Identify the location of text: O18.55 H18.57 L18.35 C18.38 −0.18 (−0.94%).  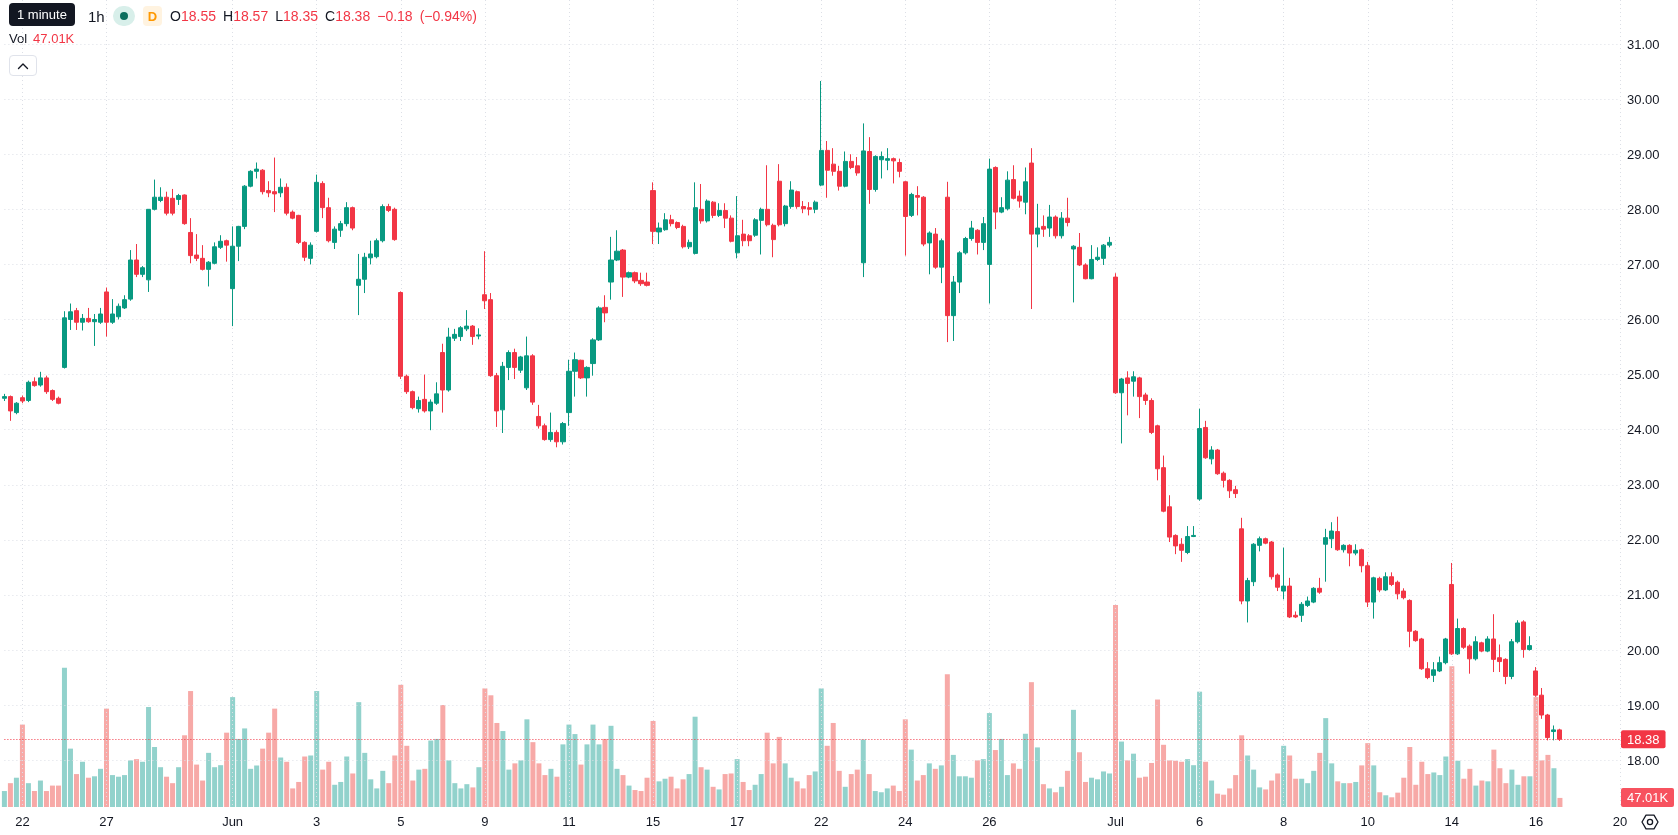
(323, 16).